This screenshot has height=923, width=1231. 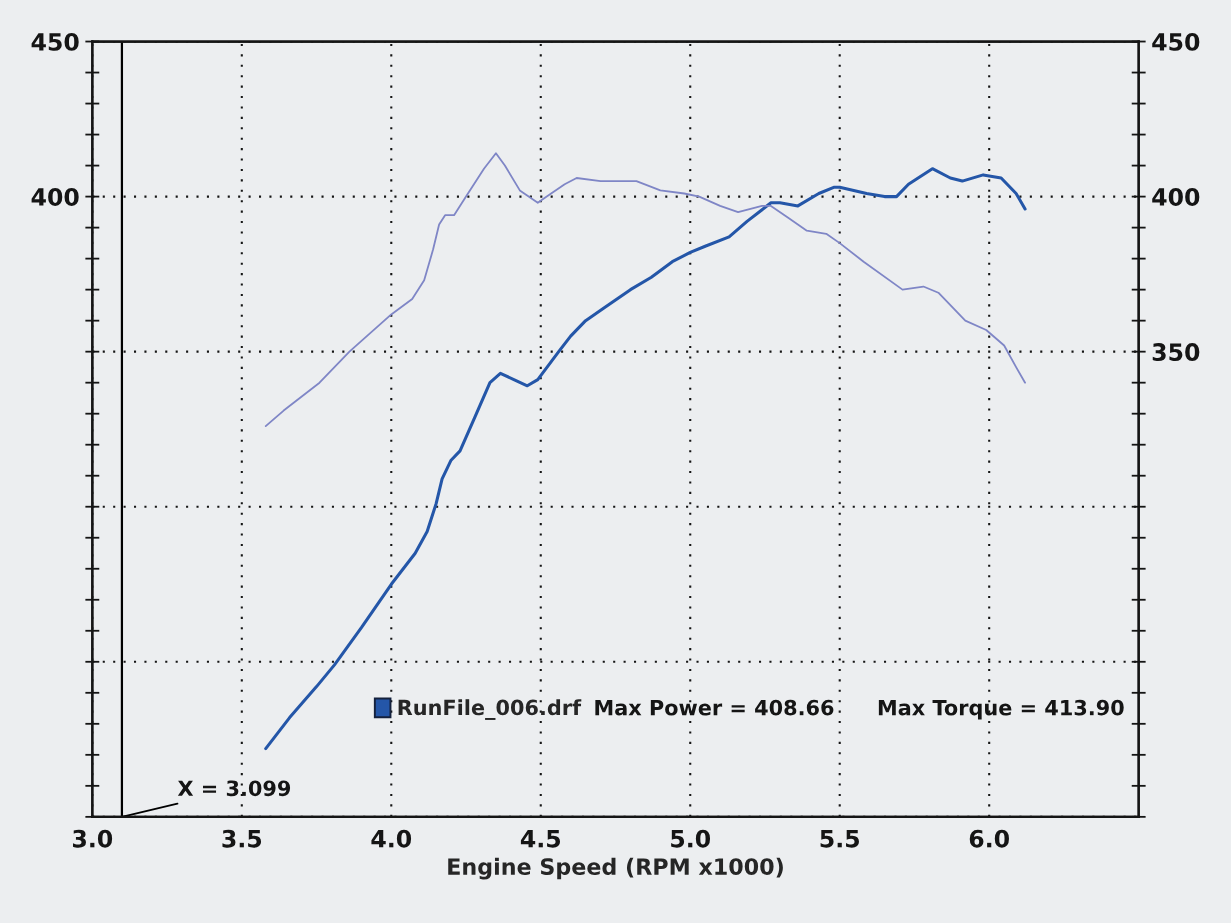 What do you see at coordinates (1001, 709) in the screenshot?
I see `annotation: Max Torque = 413.90` at bounding box center [1001, 709].